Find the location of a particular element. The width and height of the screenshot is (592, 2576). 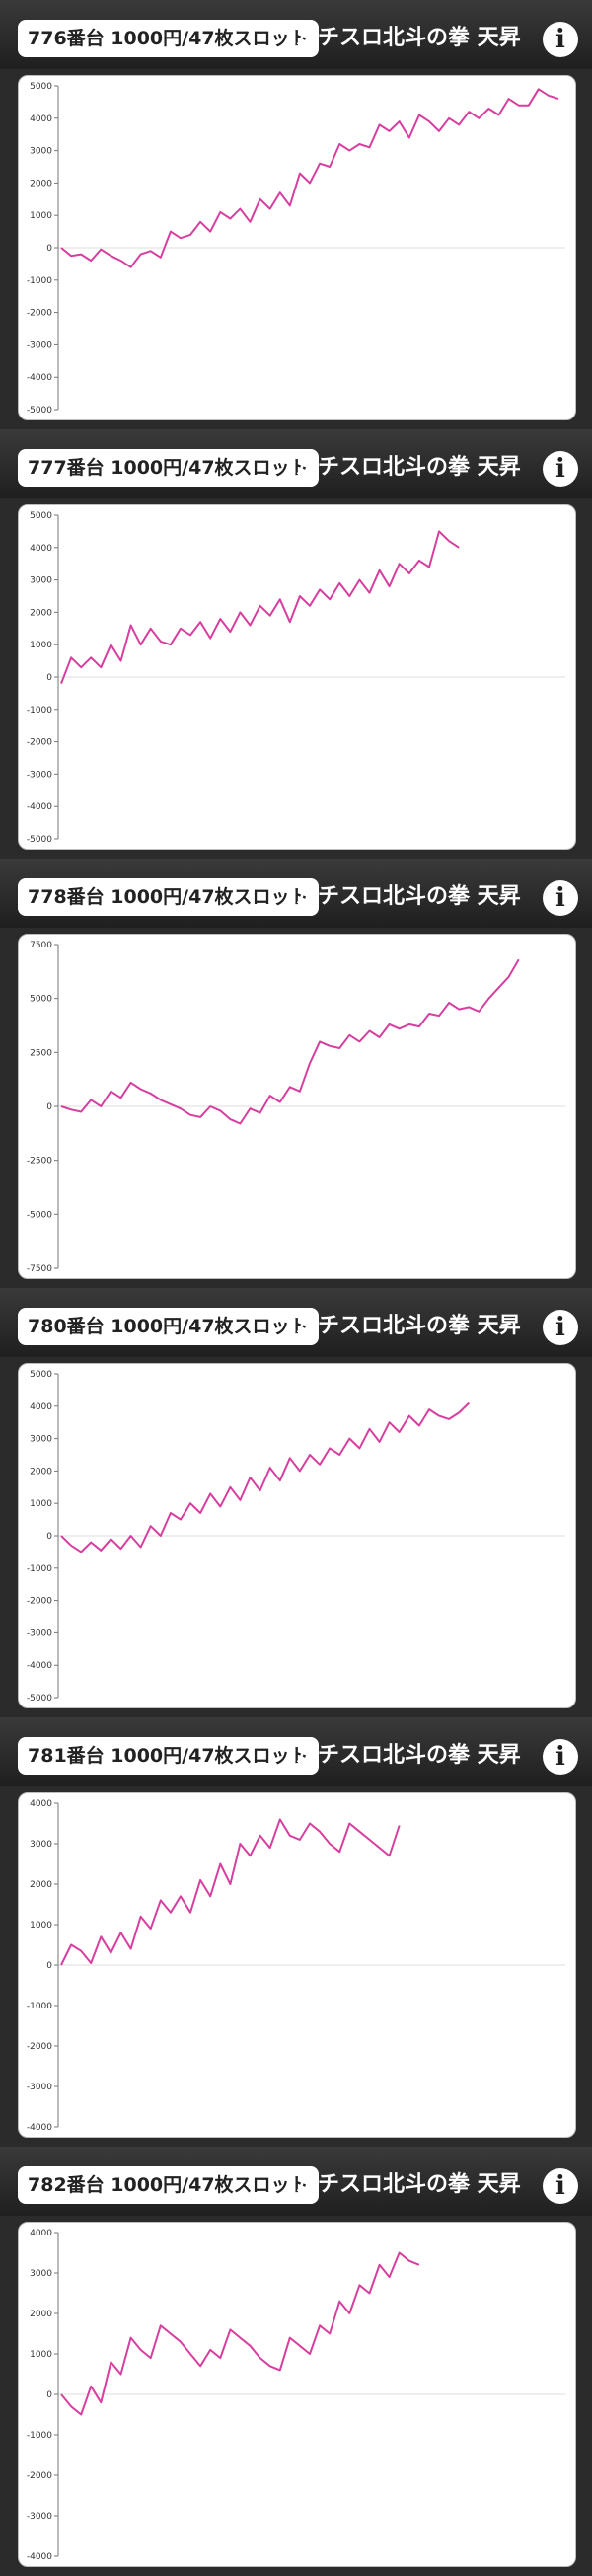

panel-header: 777番台 1000円/47枚スロット パチスロ北斗の拳 天昇 i is located at coordinates (296, 463).